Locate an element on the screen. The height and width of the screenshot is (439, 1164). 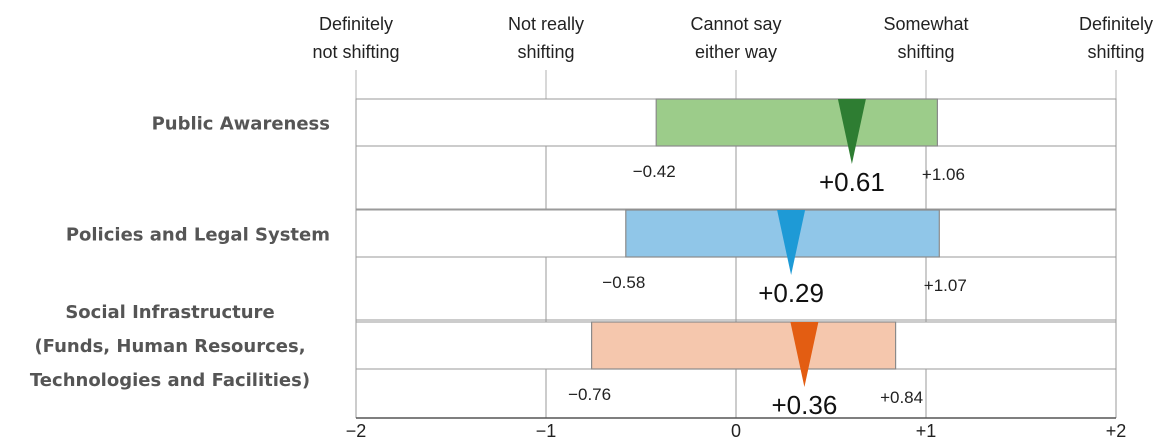
category-label: (Funds, Human Resources, is located at coordinates (169, 346).